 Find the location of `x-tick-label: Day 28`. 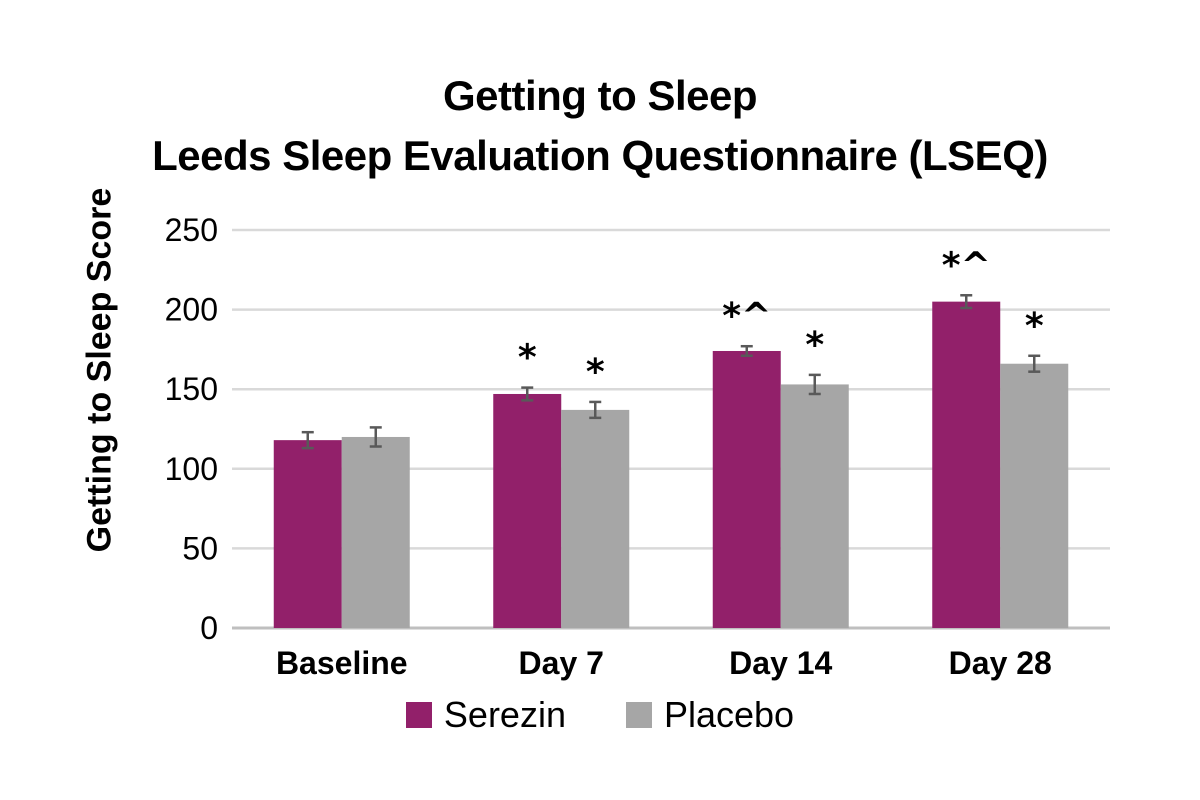

x-tick-label: Day 28 is located at coordinates (1000, 663).